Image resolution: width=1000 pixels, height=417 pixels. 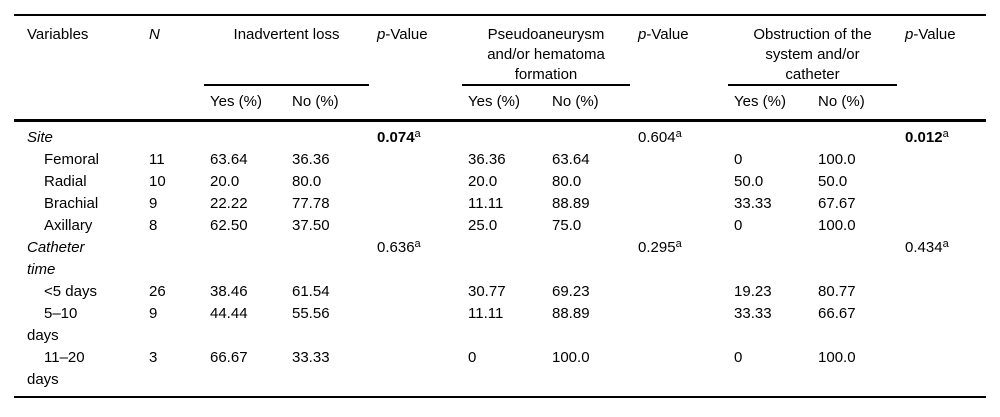 I want to click on cell-no-pct: 75.0, so click(x=567, y=225).